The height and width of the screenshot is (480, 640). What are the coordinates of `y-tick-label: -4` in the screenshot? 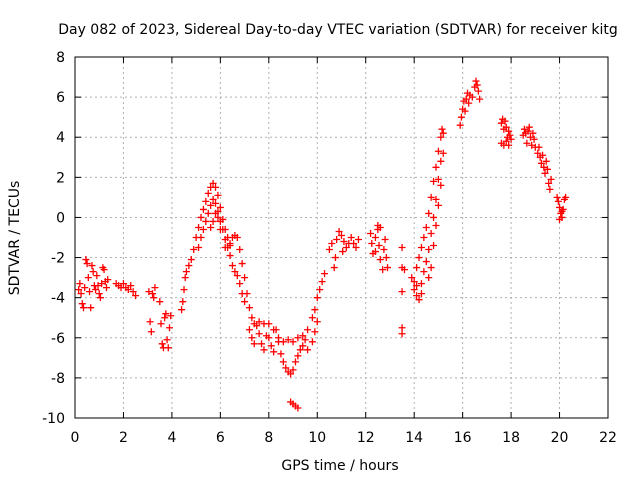 It's located at (58, 299).